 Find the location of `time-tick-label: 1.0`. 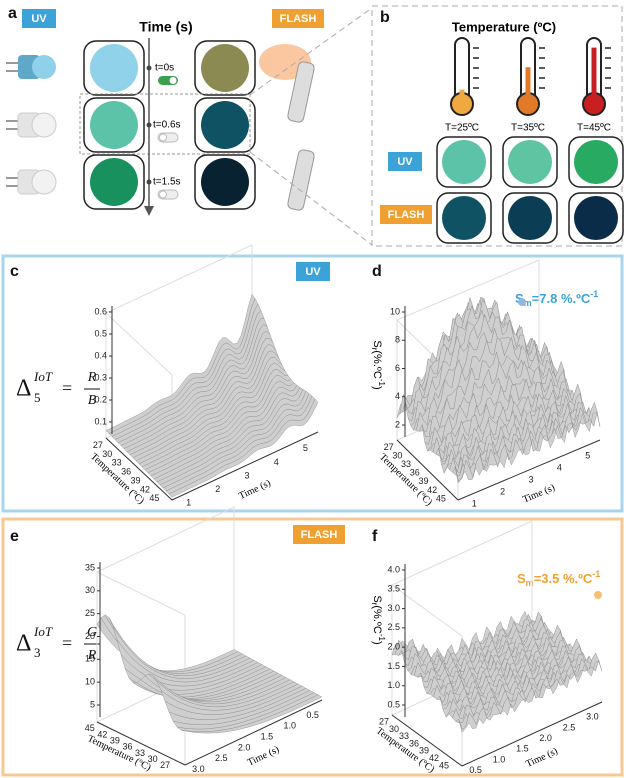

time-tick-label: 1.0 is located at coordinates (499, 759).